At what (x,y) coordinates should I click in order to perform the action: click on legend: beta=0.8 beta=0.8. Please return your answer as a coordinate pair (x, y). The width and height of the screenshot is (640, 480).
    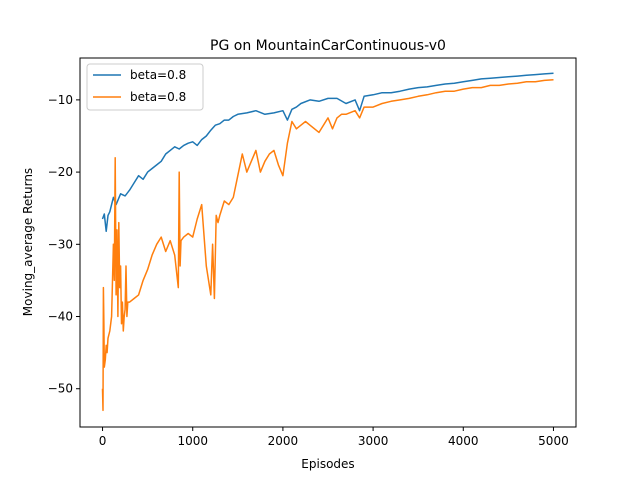
    Looking at the image, I should click on (145, 87).